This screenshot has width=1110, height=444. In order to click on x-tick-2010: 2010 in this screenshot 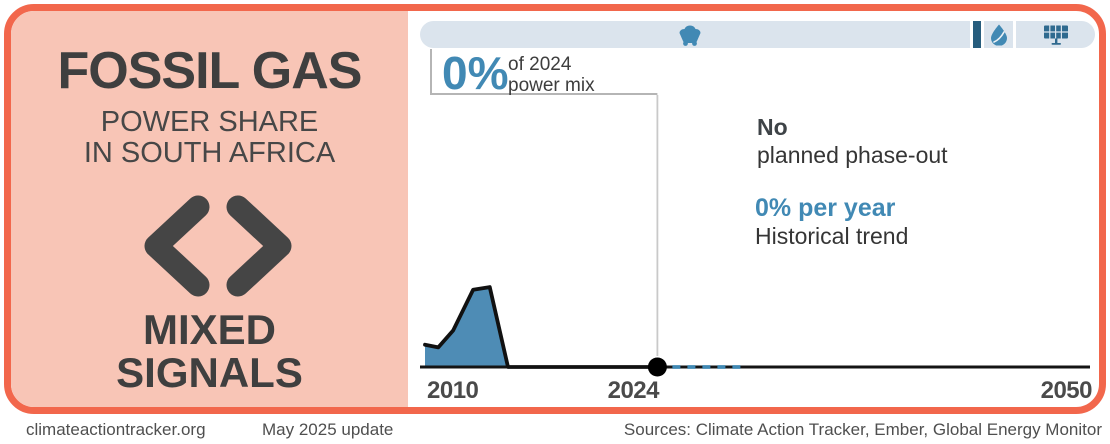, I will do `click(453, 390)`.